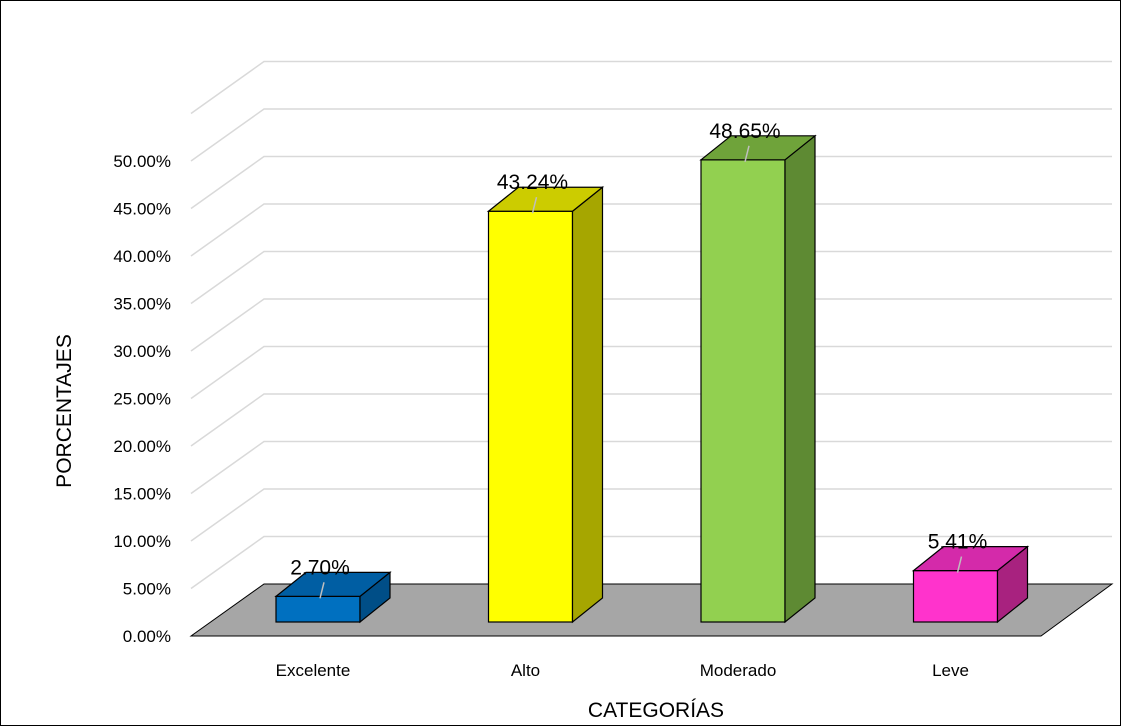  Describe the element at coordinates (950, 670) in the screenshot. I see `x-tick-label: Leve` at that location.